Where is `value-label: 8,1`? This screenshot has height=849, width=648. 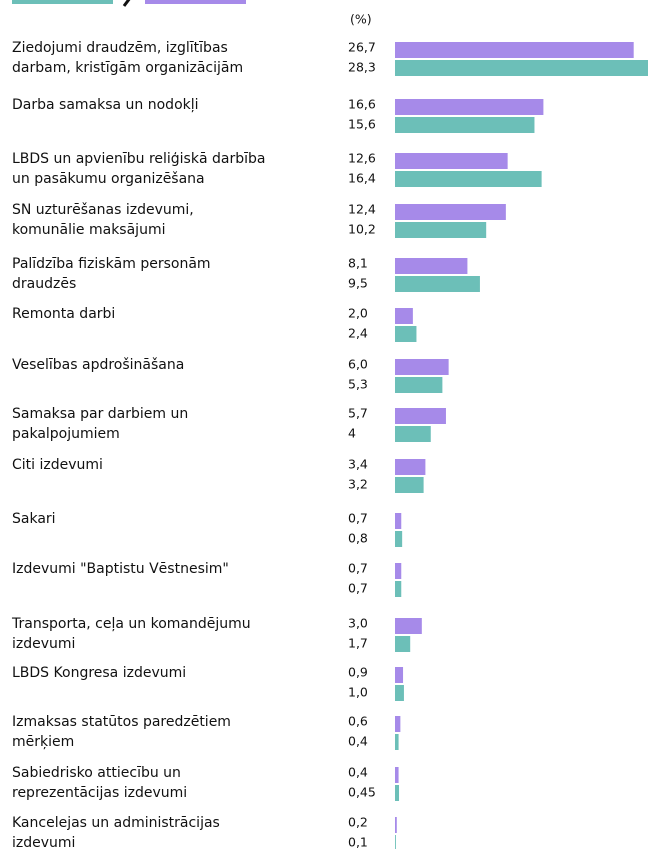 value-label: 8,1 is located at coordinates (358, 263).